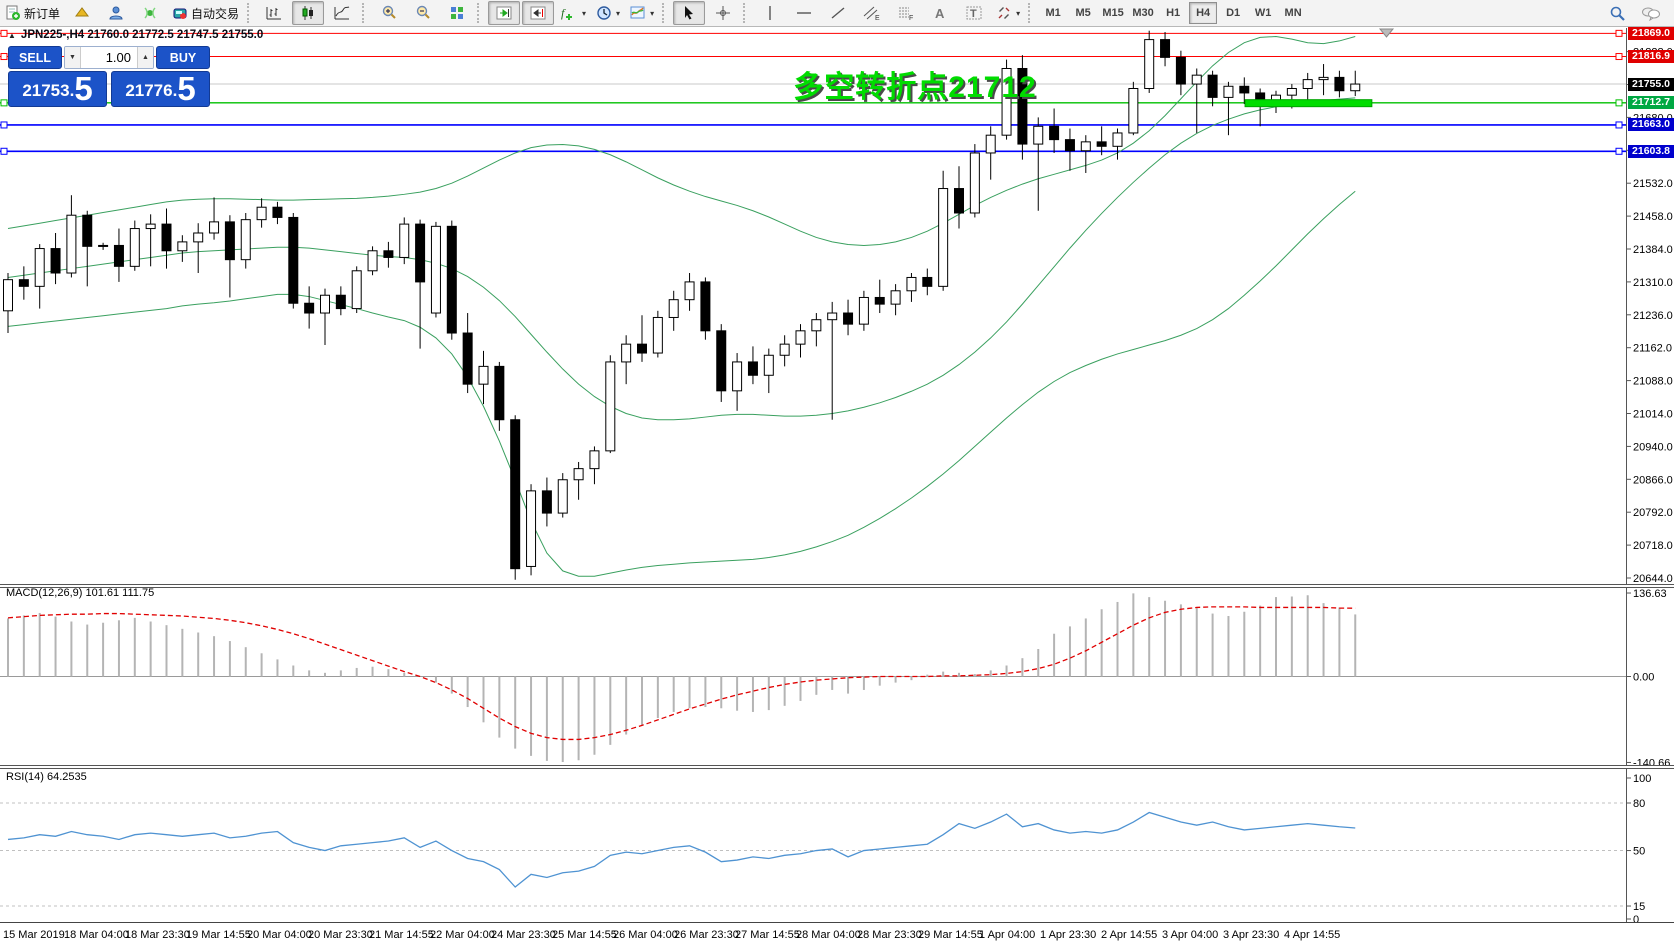  Describe the element at coordinates (1251, 935) in the screenshot. I see `time-axis-label: 3 Apr 23:30` at that location.